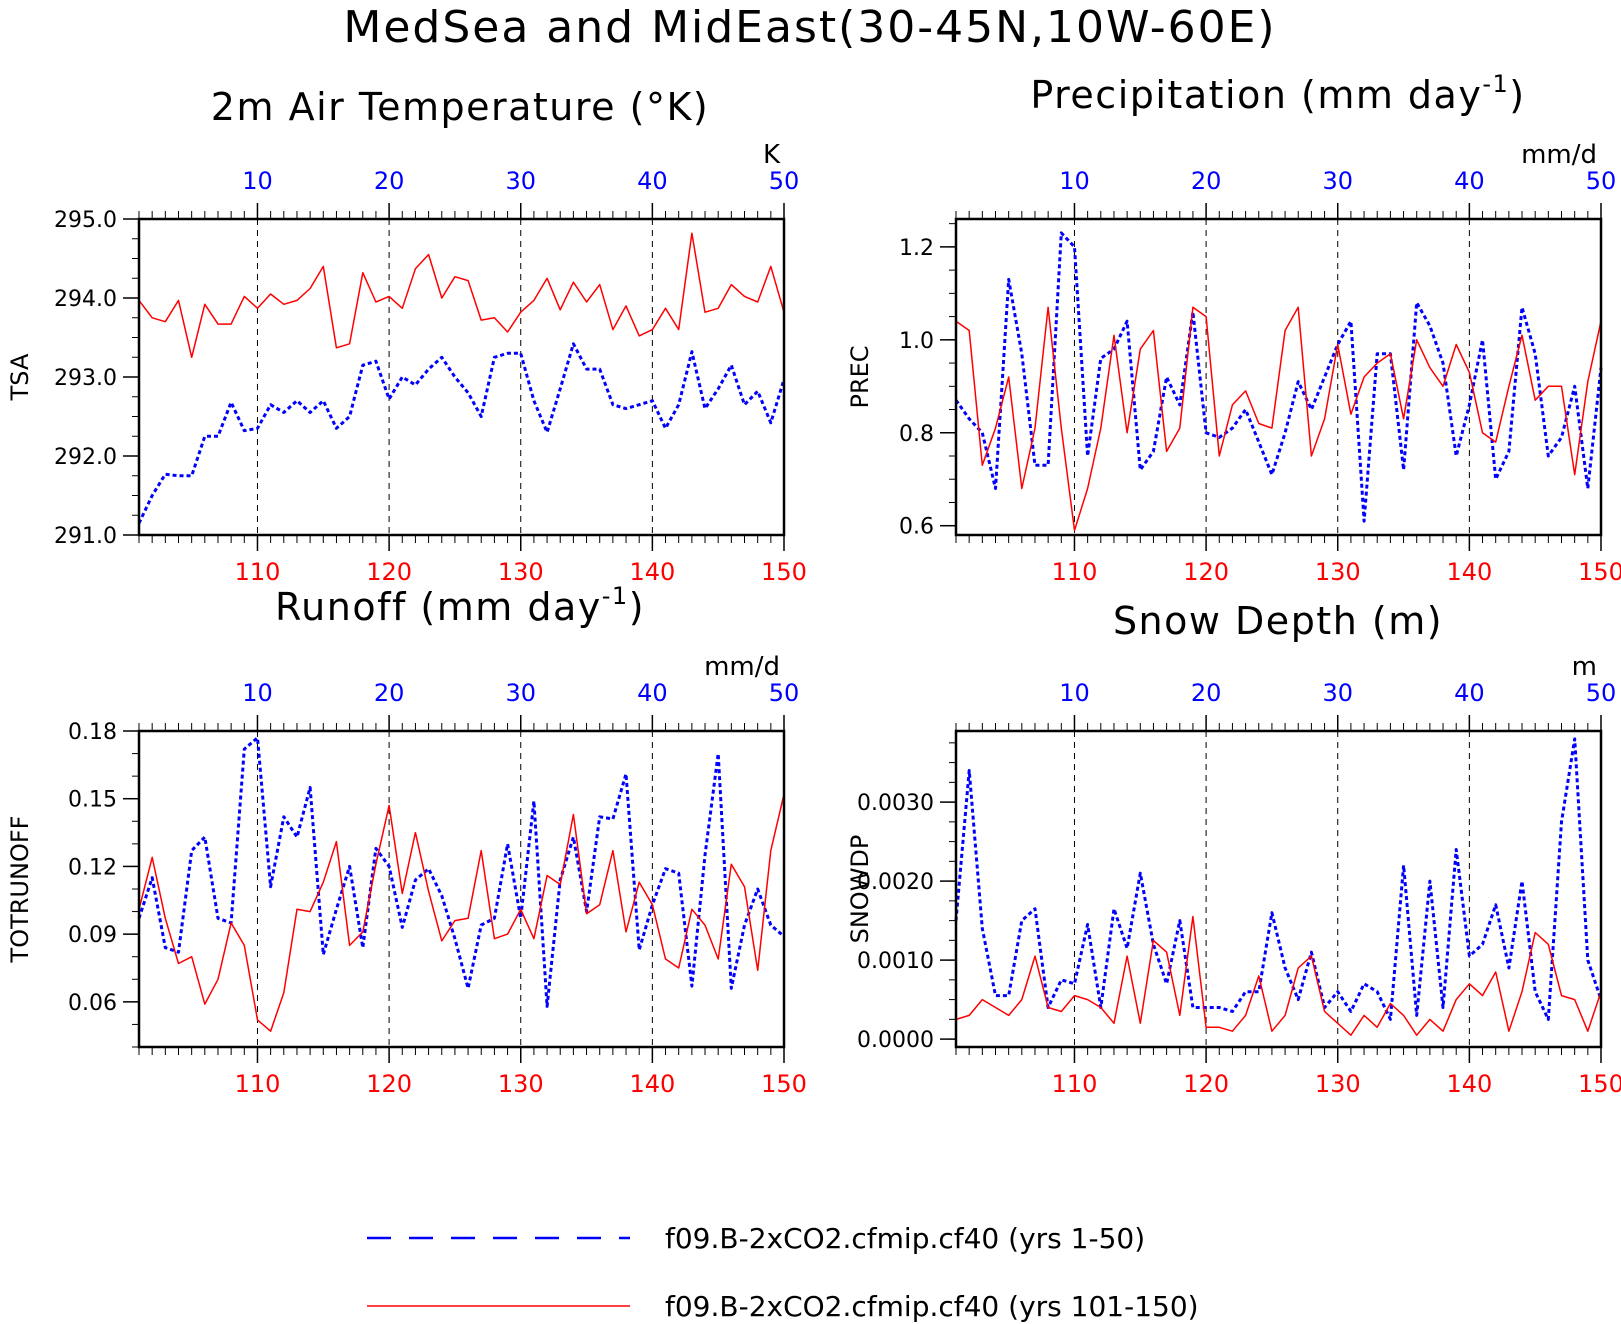 This screenshot has height=1324, width=1621. I want to click on y-tick-label: 0.06, so click(92, 1003).